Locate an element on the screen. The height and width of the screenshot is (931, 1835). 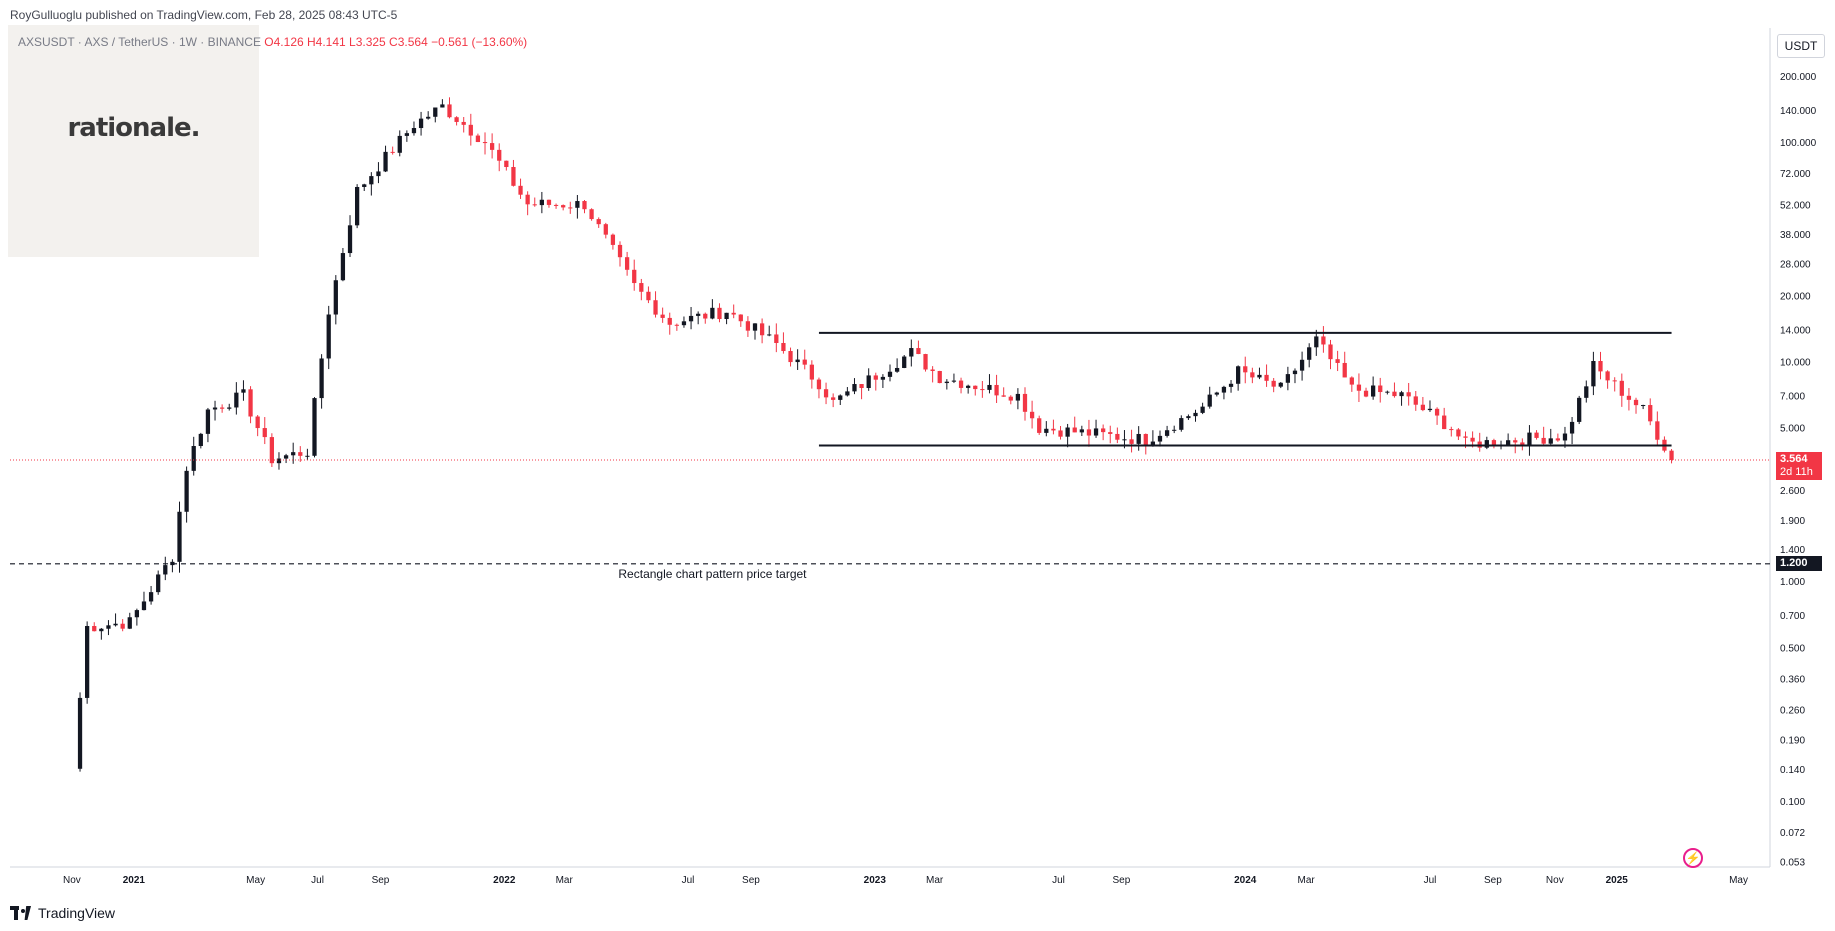
price-tick-label: 72.000 is located at coordinates (1795, 174).